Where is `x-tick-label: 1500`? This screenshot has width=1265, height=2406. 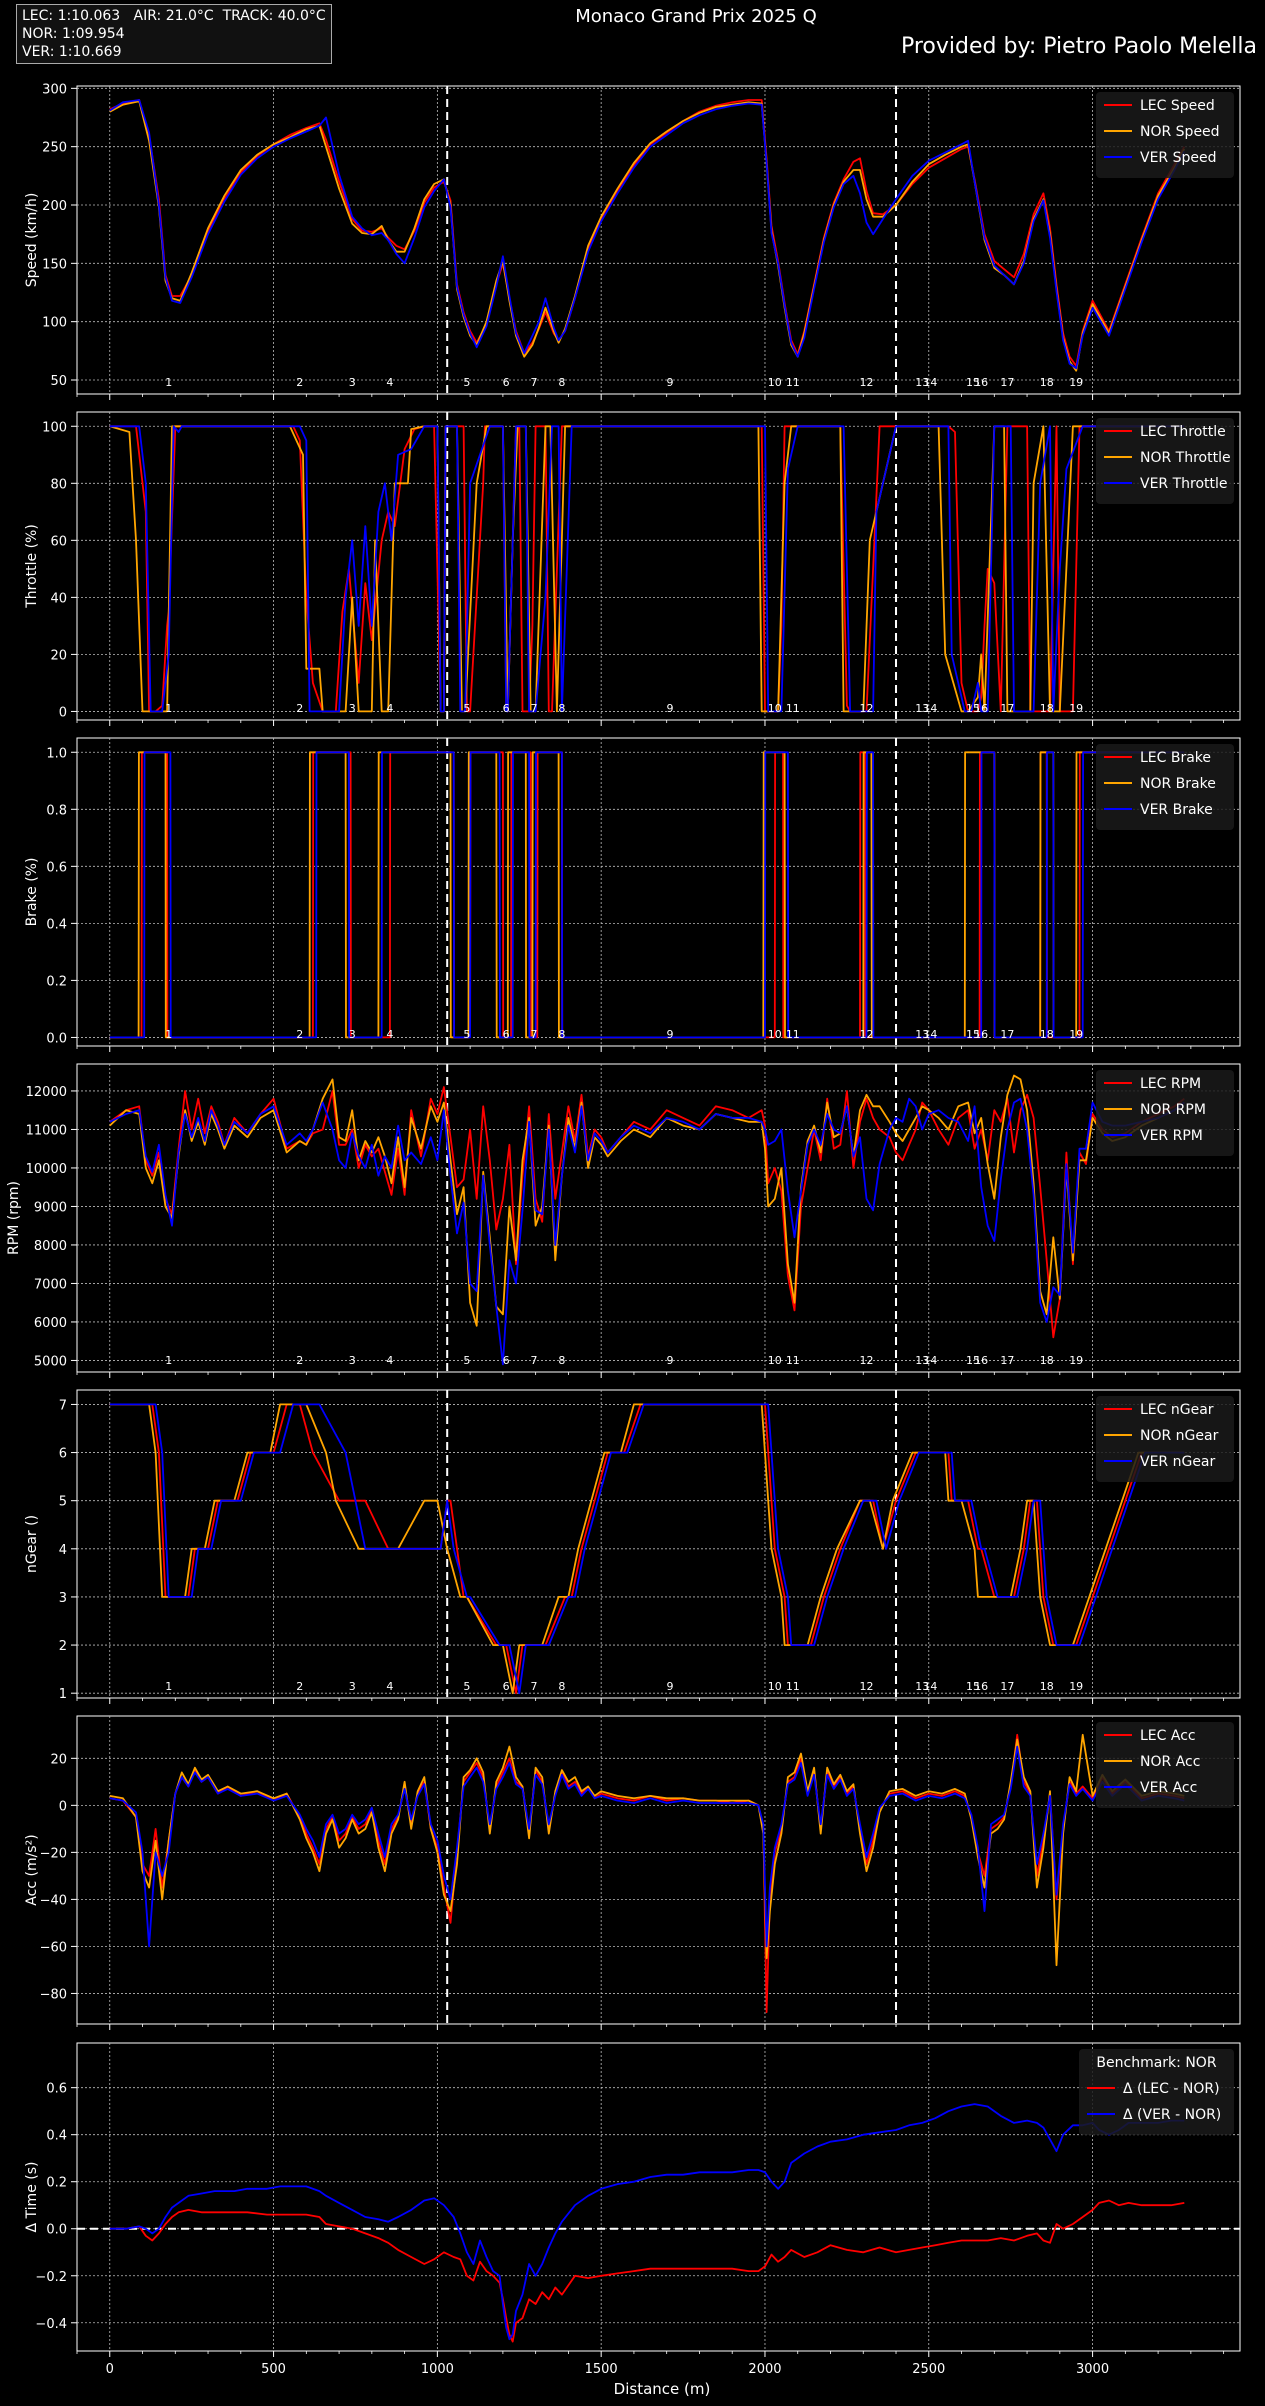 x-tick-label: 1500 is located at coordinates (601, 2369).